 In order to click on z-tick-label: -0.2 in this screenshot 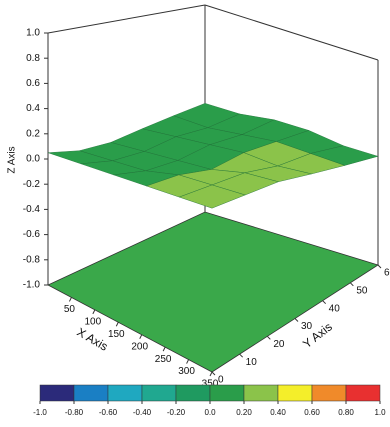, I will do `click(32, 184)`.